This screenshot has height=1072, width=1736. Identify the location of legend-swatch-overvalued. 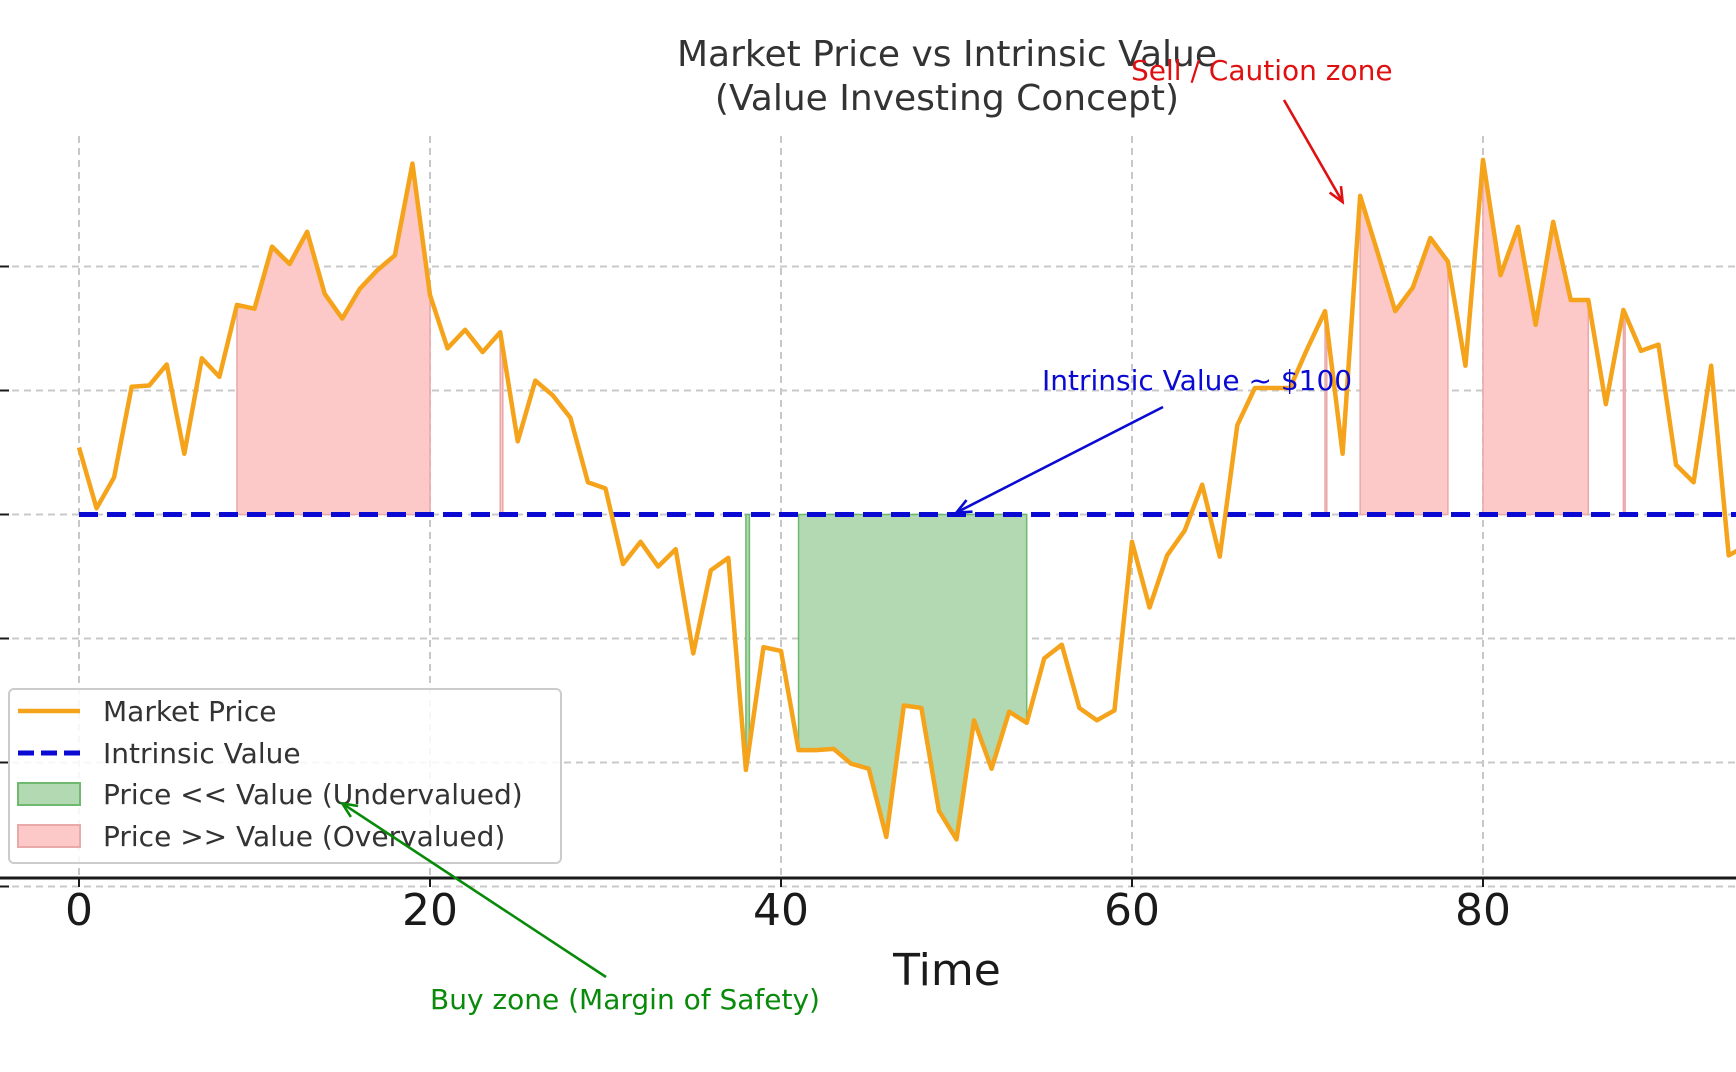
(49, 836).